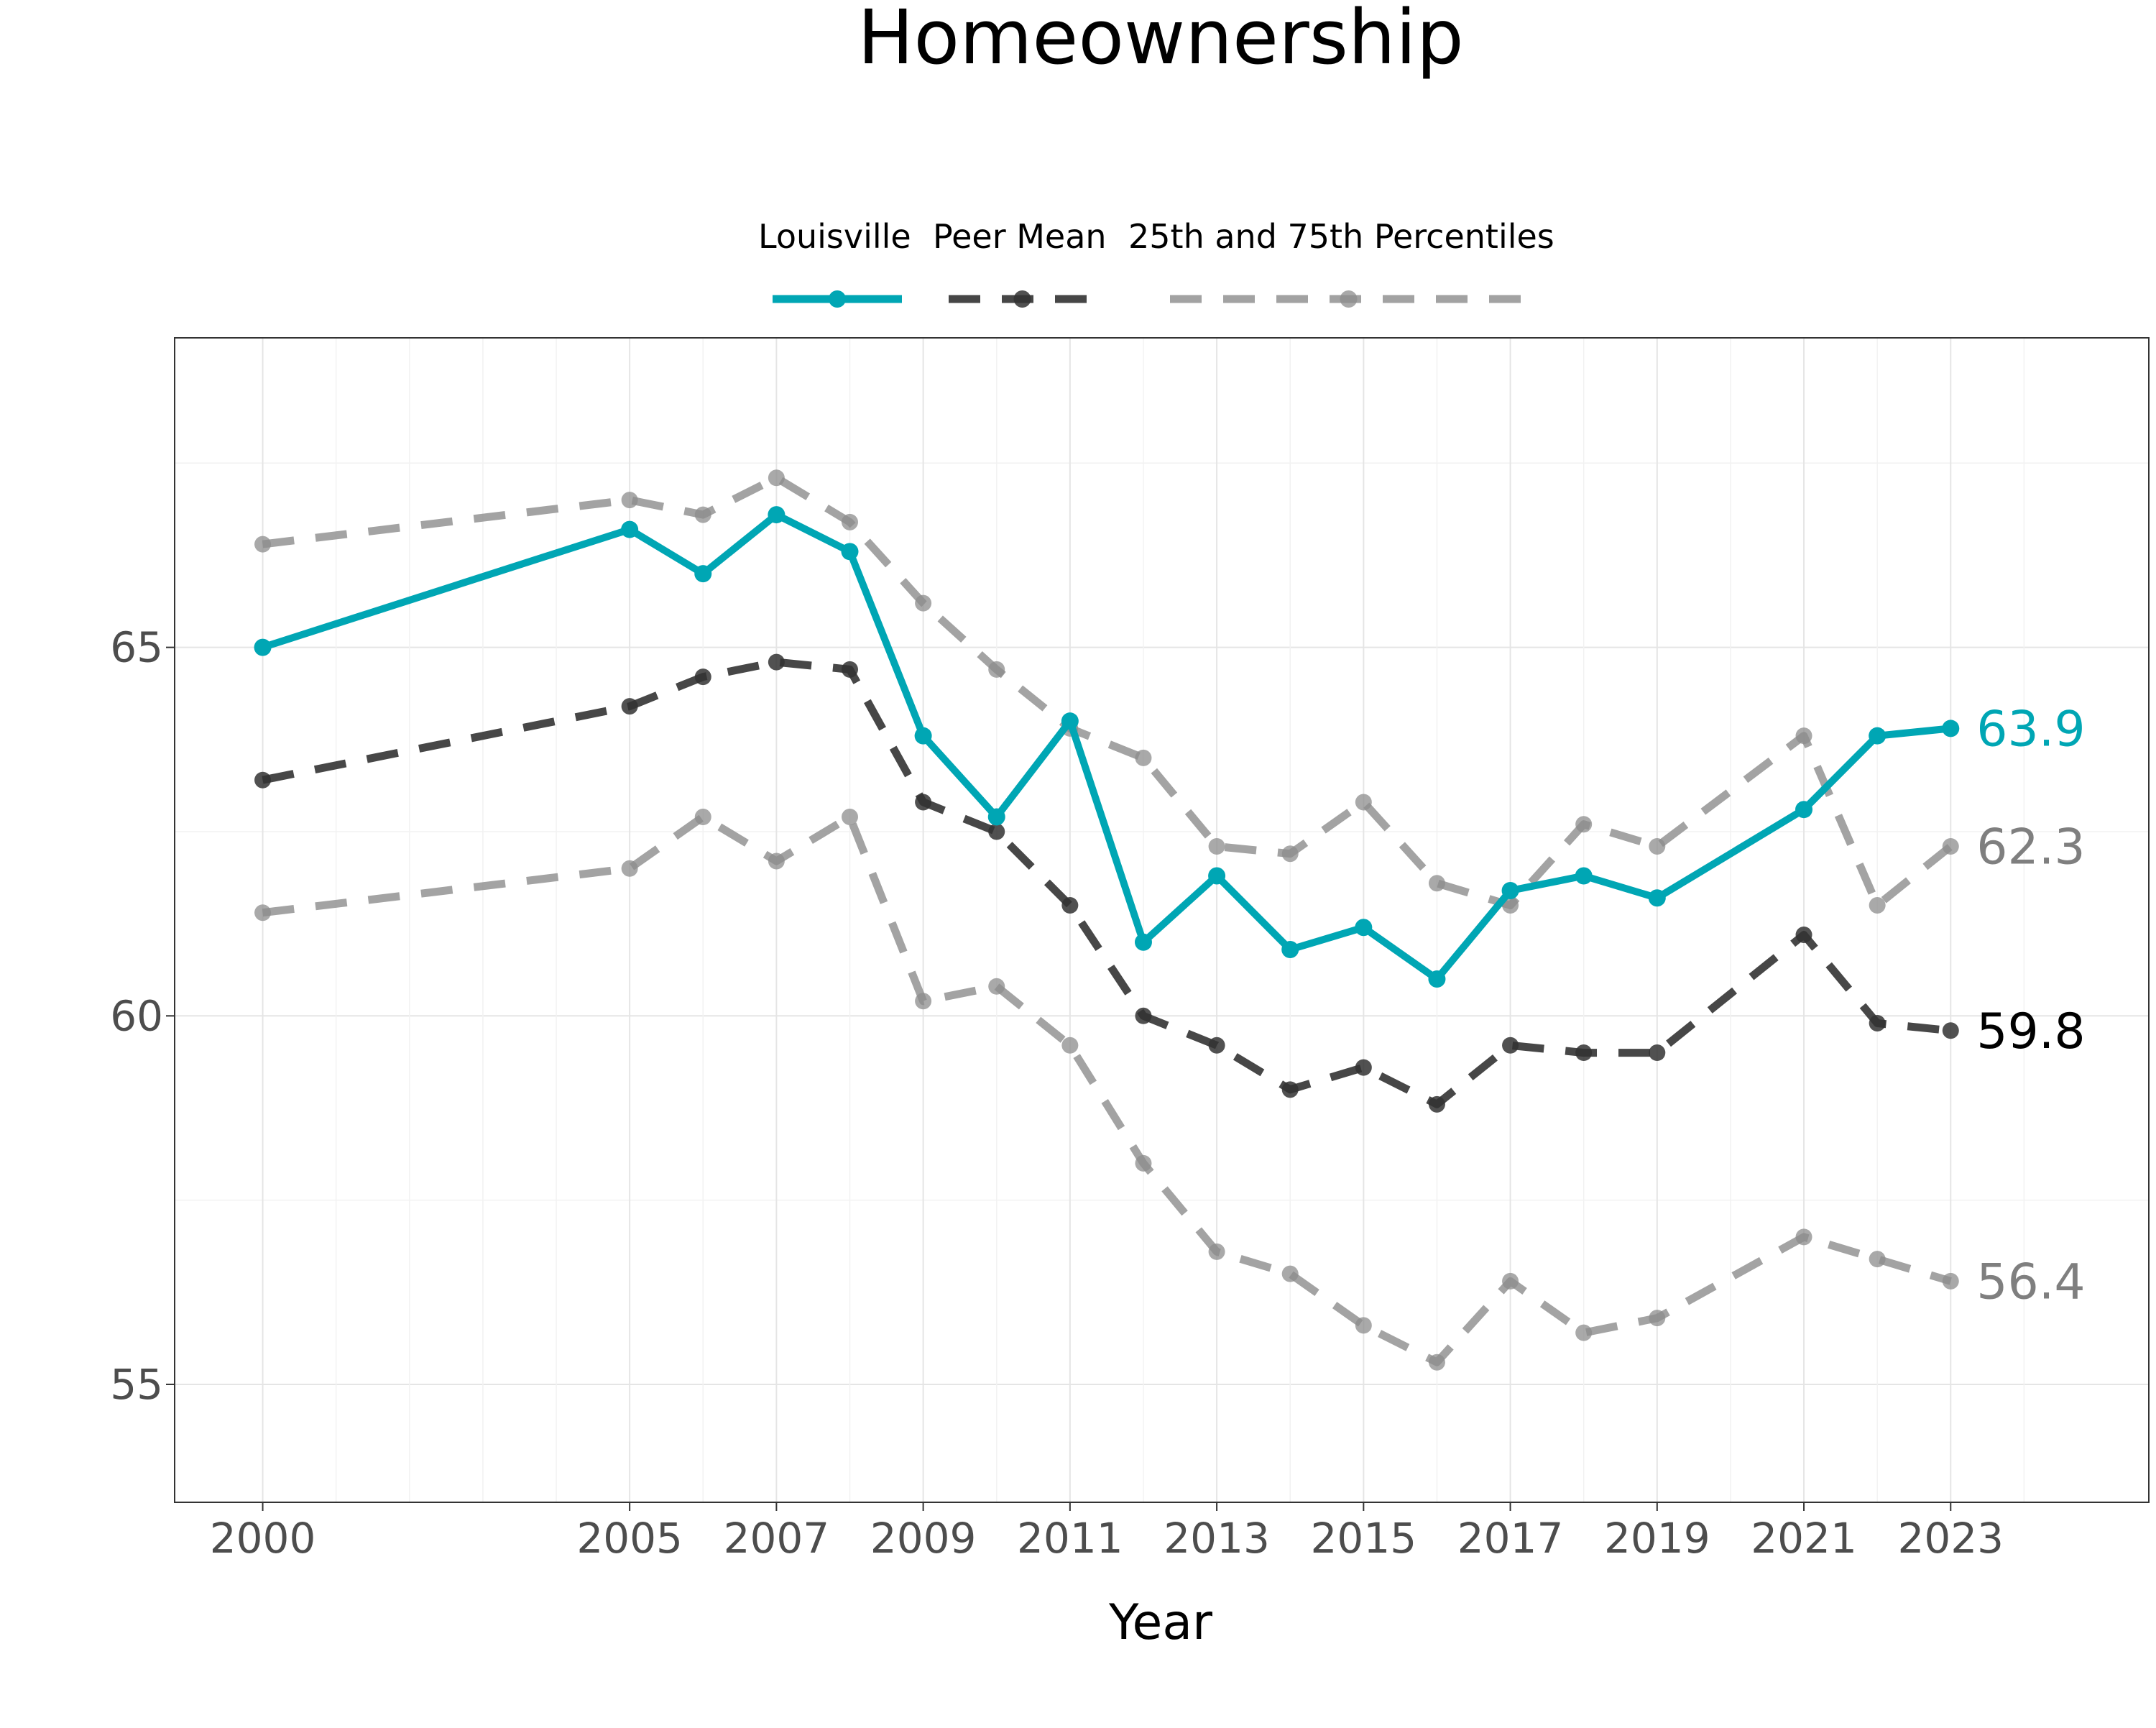  What do you see at coordinates (136, 1015) in the screenshot?
I see `y-tick-label: 60` at bounding box center [136, 1015].